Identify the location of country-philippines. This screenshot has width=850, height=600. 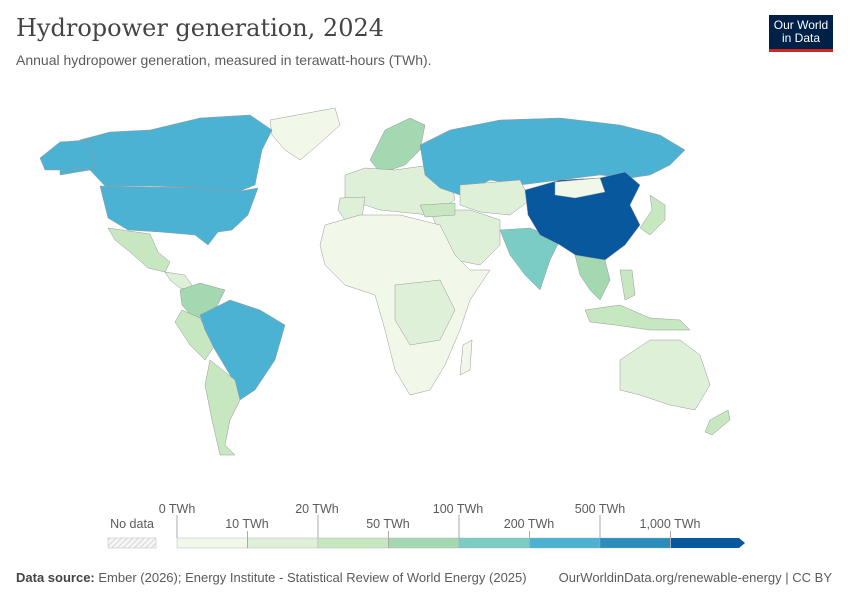
(627, 285).